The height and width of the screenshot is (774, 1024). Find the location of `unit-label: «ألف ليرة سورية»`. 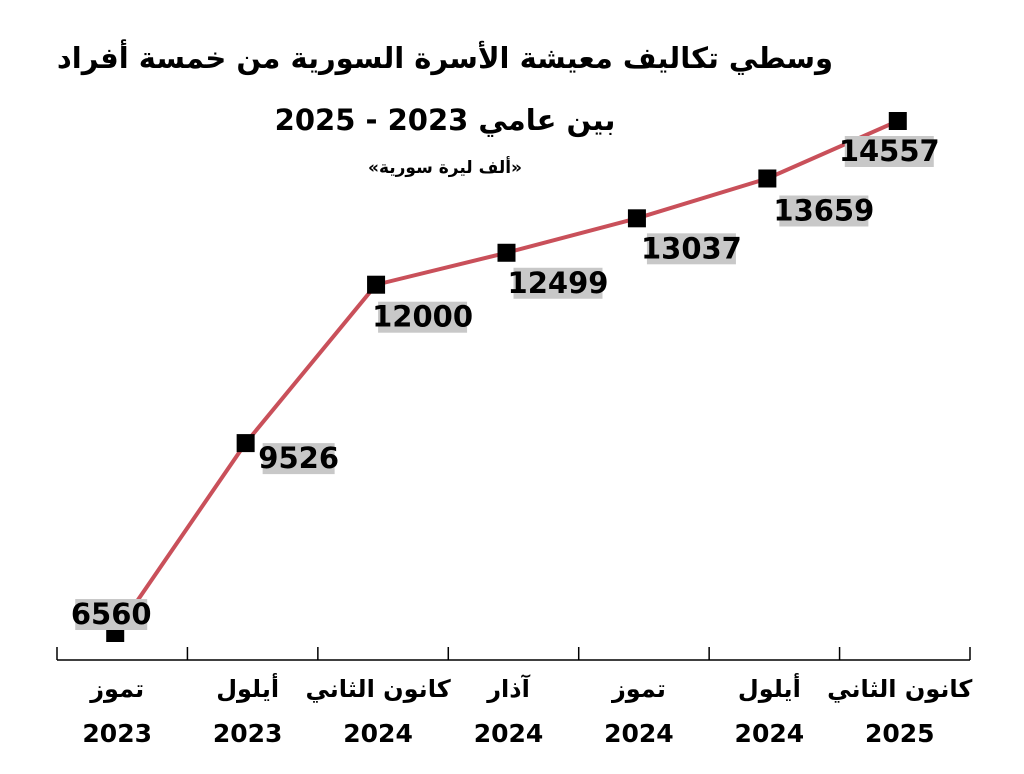

unit-label: «ألف ليرة سورية» is located at coordinates (445, 167).